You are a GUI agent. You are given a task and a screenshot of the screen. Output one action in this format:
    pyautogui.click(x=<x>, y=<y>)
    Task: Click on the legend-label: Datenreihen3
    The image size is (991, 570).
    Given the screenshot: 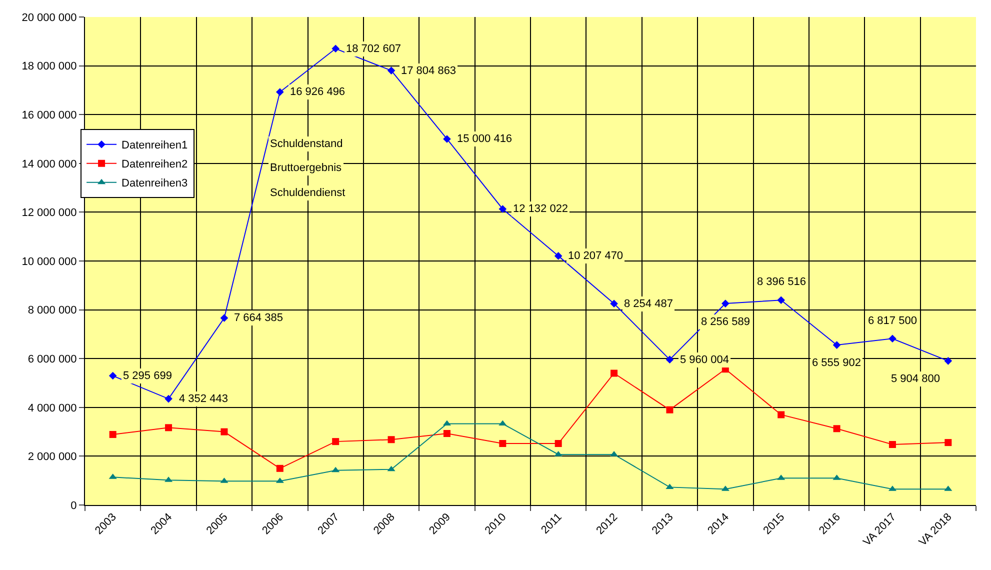 What is the action you would take?
    pyautogui.click(x=155, y=184)
    